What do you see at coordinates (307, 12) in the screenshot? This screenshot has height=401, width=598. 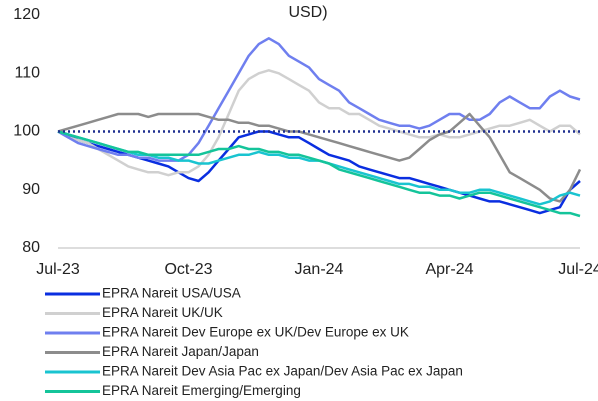 I see `chart-title: USD)` at bounding box center [307, 12].